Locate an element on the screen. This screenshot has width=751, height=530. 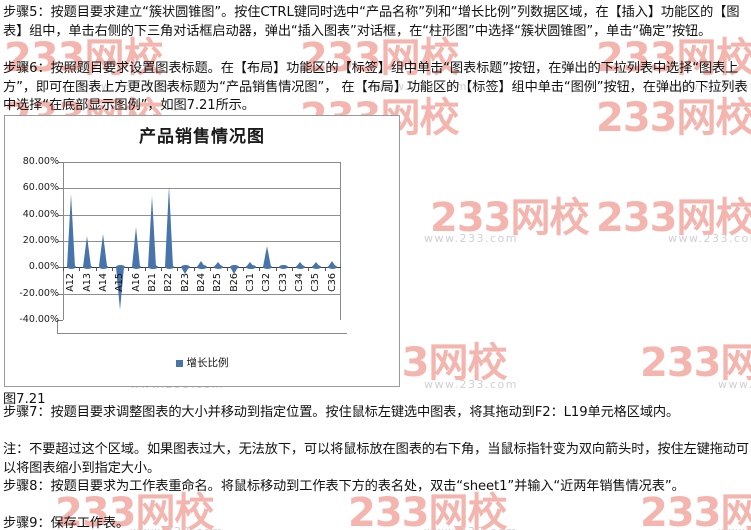
chart-legend: 增长比例 is located at coordinates (202, 362).